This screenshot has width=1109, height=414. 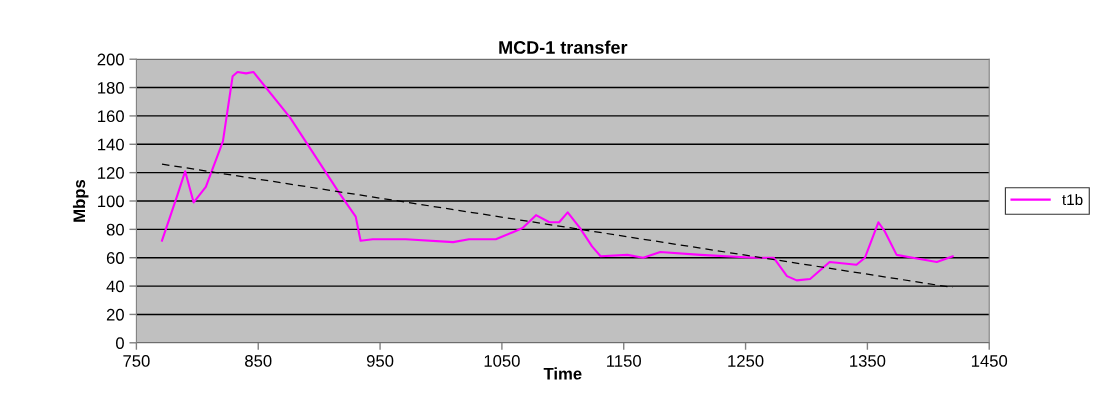 What do you see at coordinates (136, 361) in the screenshot?
I see `x-tick-label: 750` at bounding box center [136, 361].